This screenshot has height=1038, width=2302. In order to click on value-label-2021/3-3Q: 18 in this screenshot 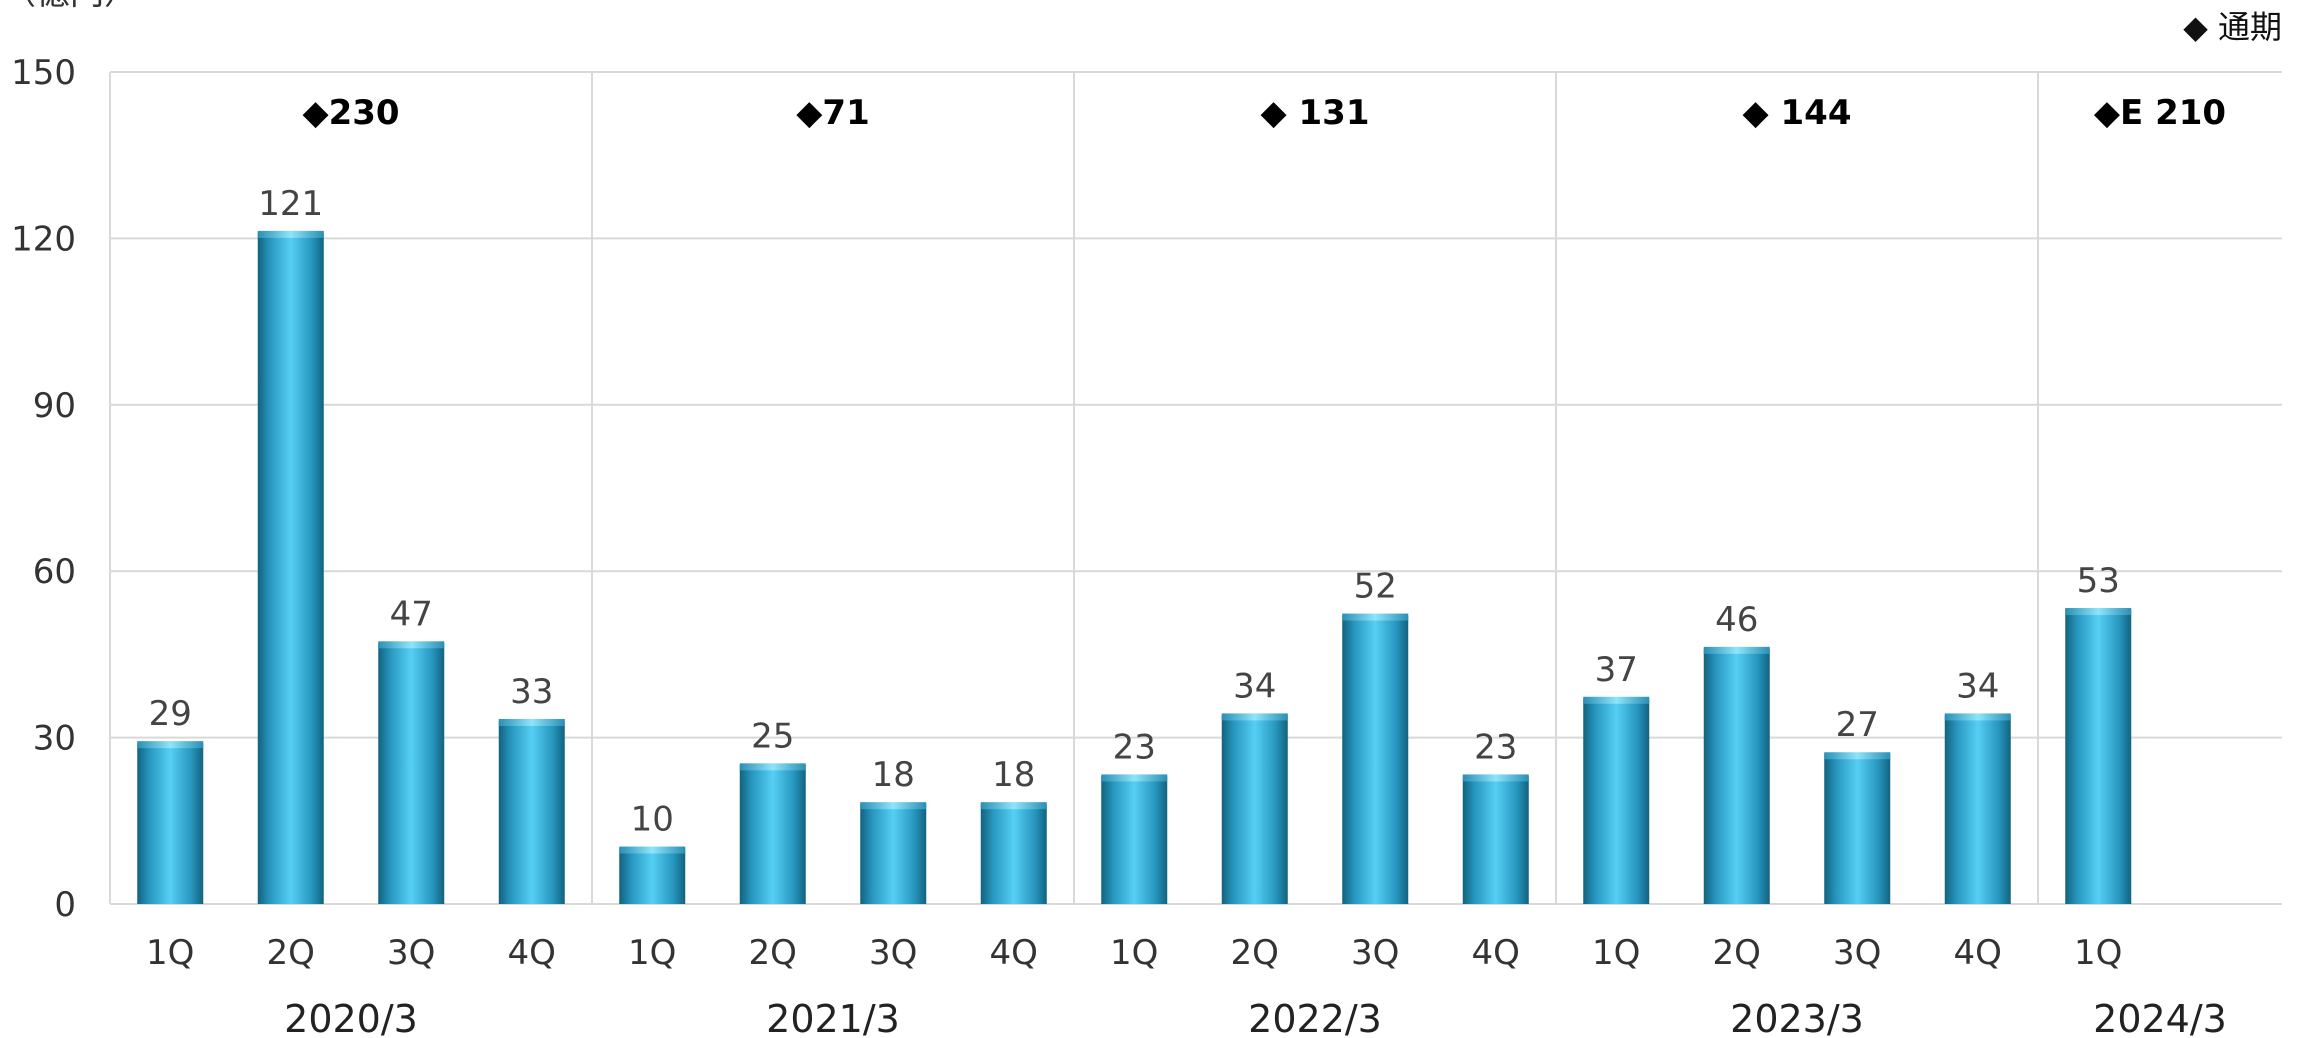, I will do `click(893, 775)`.